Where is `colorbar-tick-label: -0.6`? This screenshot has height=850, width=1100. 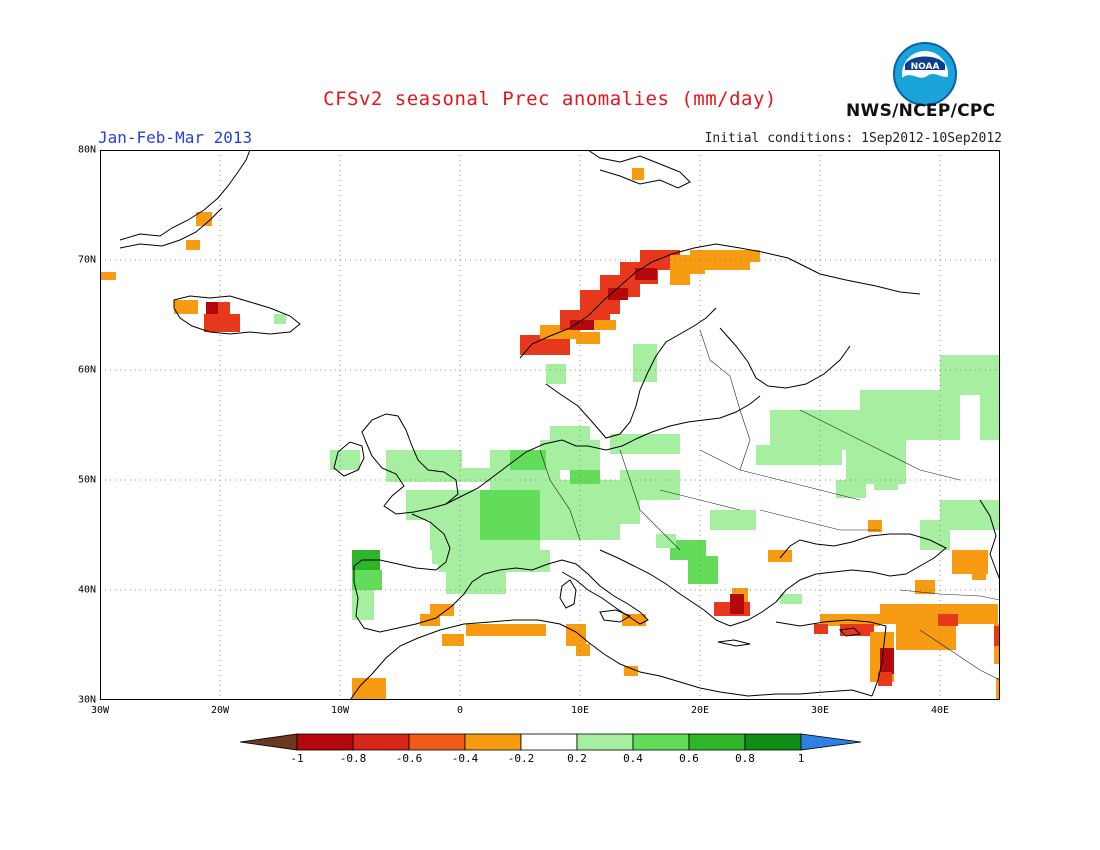
colorbar-tick-label: -0.6 is located at coordinates (409, 758).